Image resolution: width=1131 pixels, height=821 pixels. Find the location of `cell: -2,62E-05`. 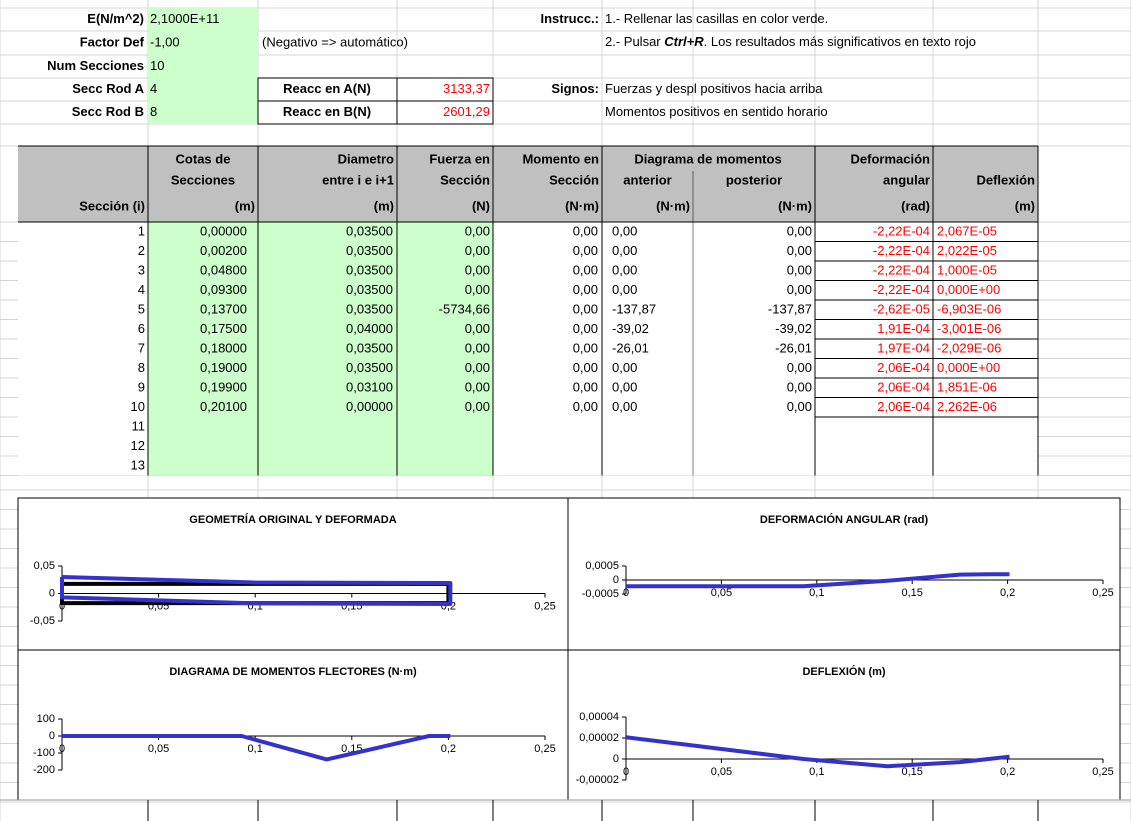

cell: -2,62E-05 is located at coordinates (901, 308).